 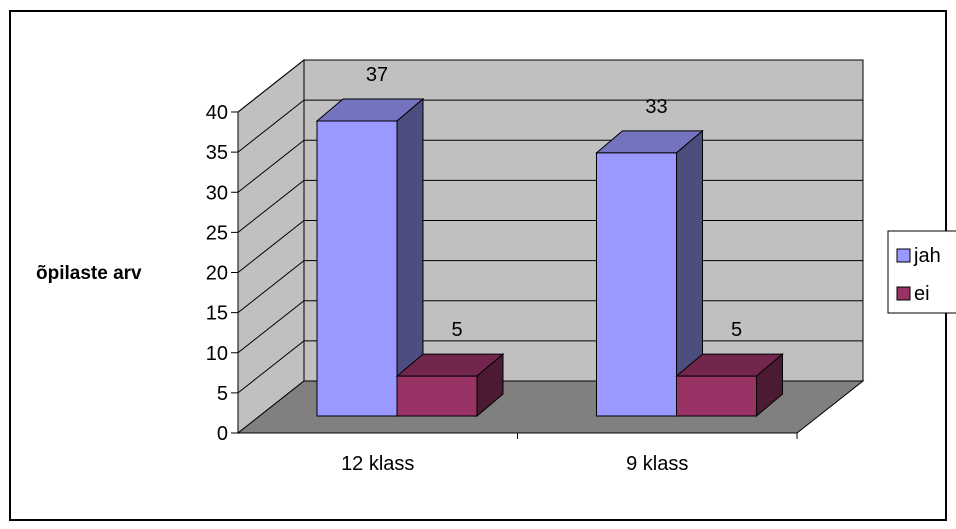 I want to click on legend-label: jah, so click(x=927, y=256).